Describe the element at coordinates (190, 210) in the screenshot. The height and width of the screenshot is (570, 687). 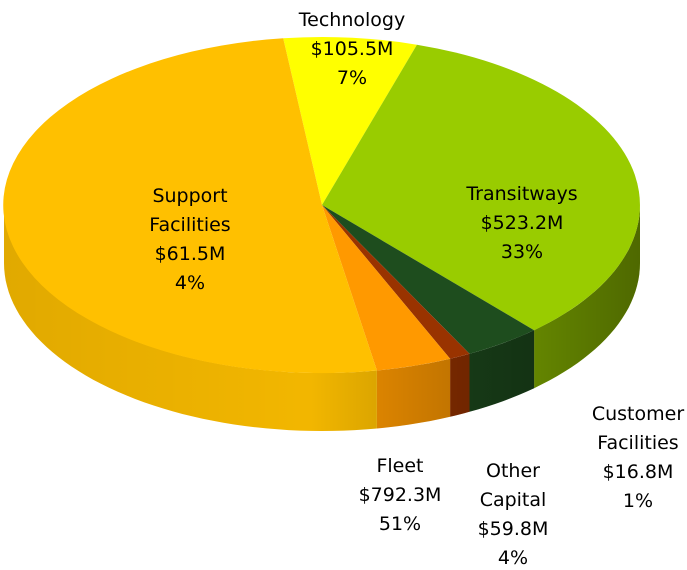
I see `slice-name: Support Facilities` at that location.